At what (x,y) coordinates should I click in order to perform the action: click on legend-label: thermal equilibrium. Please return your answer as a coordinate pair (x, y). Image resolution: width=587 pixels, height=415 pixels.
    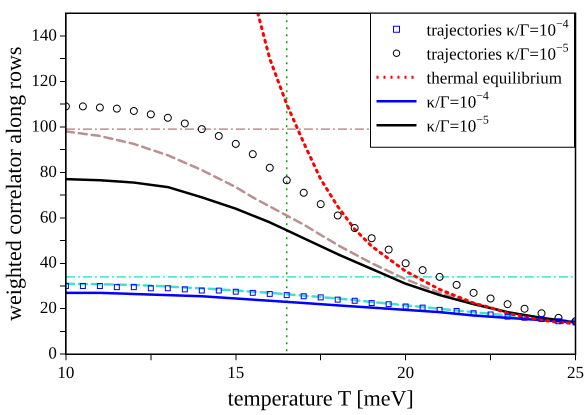
    Looking at the image, I should click on (494, 78).